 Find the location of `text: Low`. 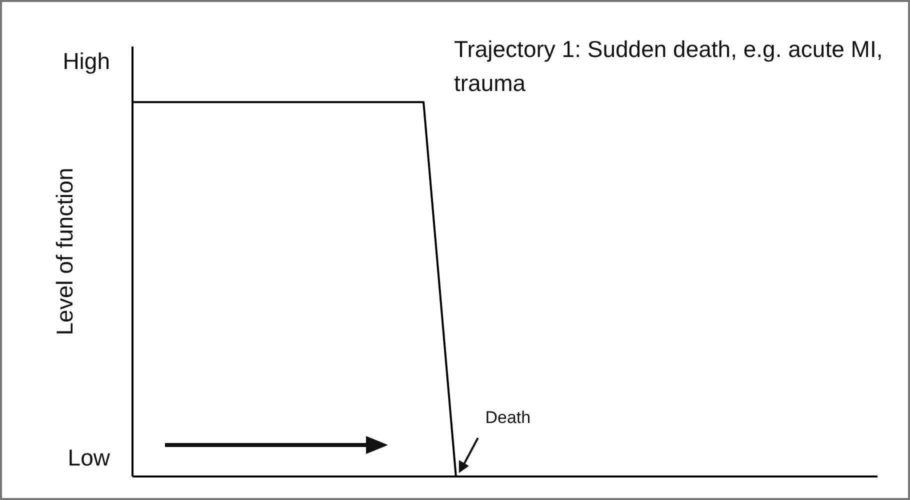

text: Low is located at coordinates (89, 457).